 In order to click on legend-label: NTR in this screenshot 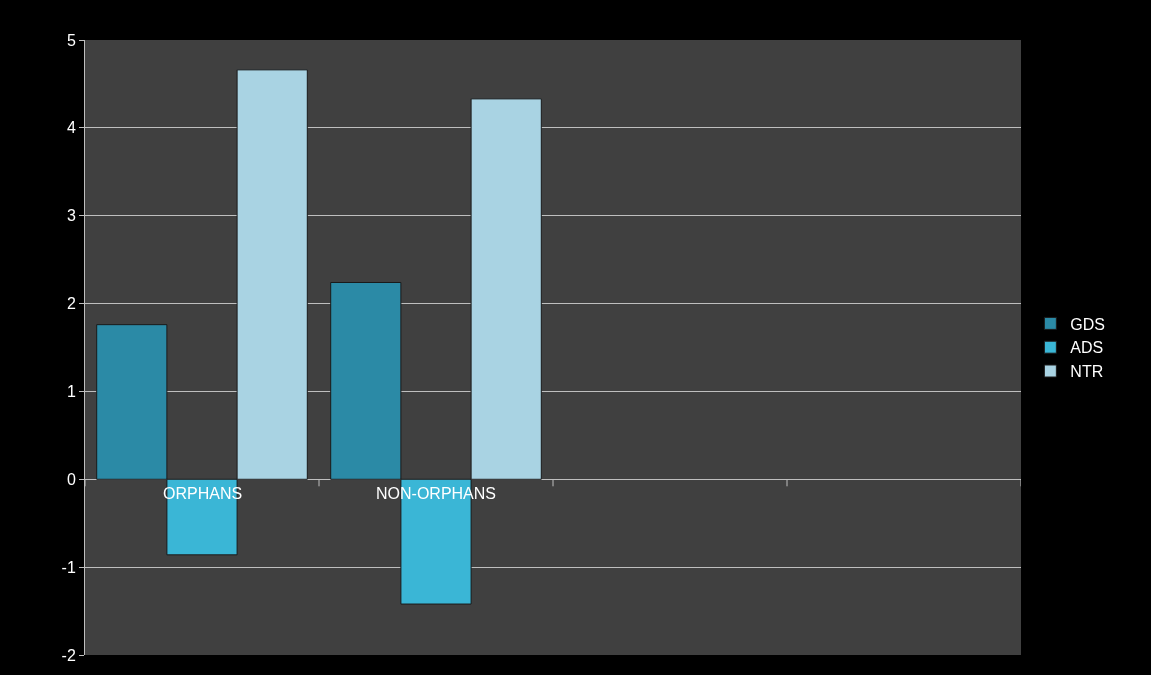, I will do `click(1087, 372)`.